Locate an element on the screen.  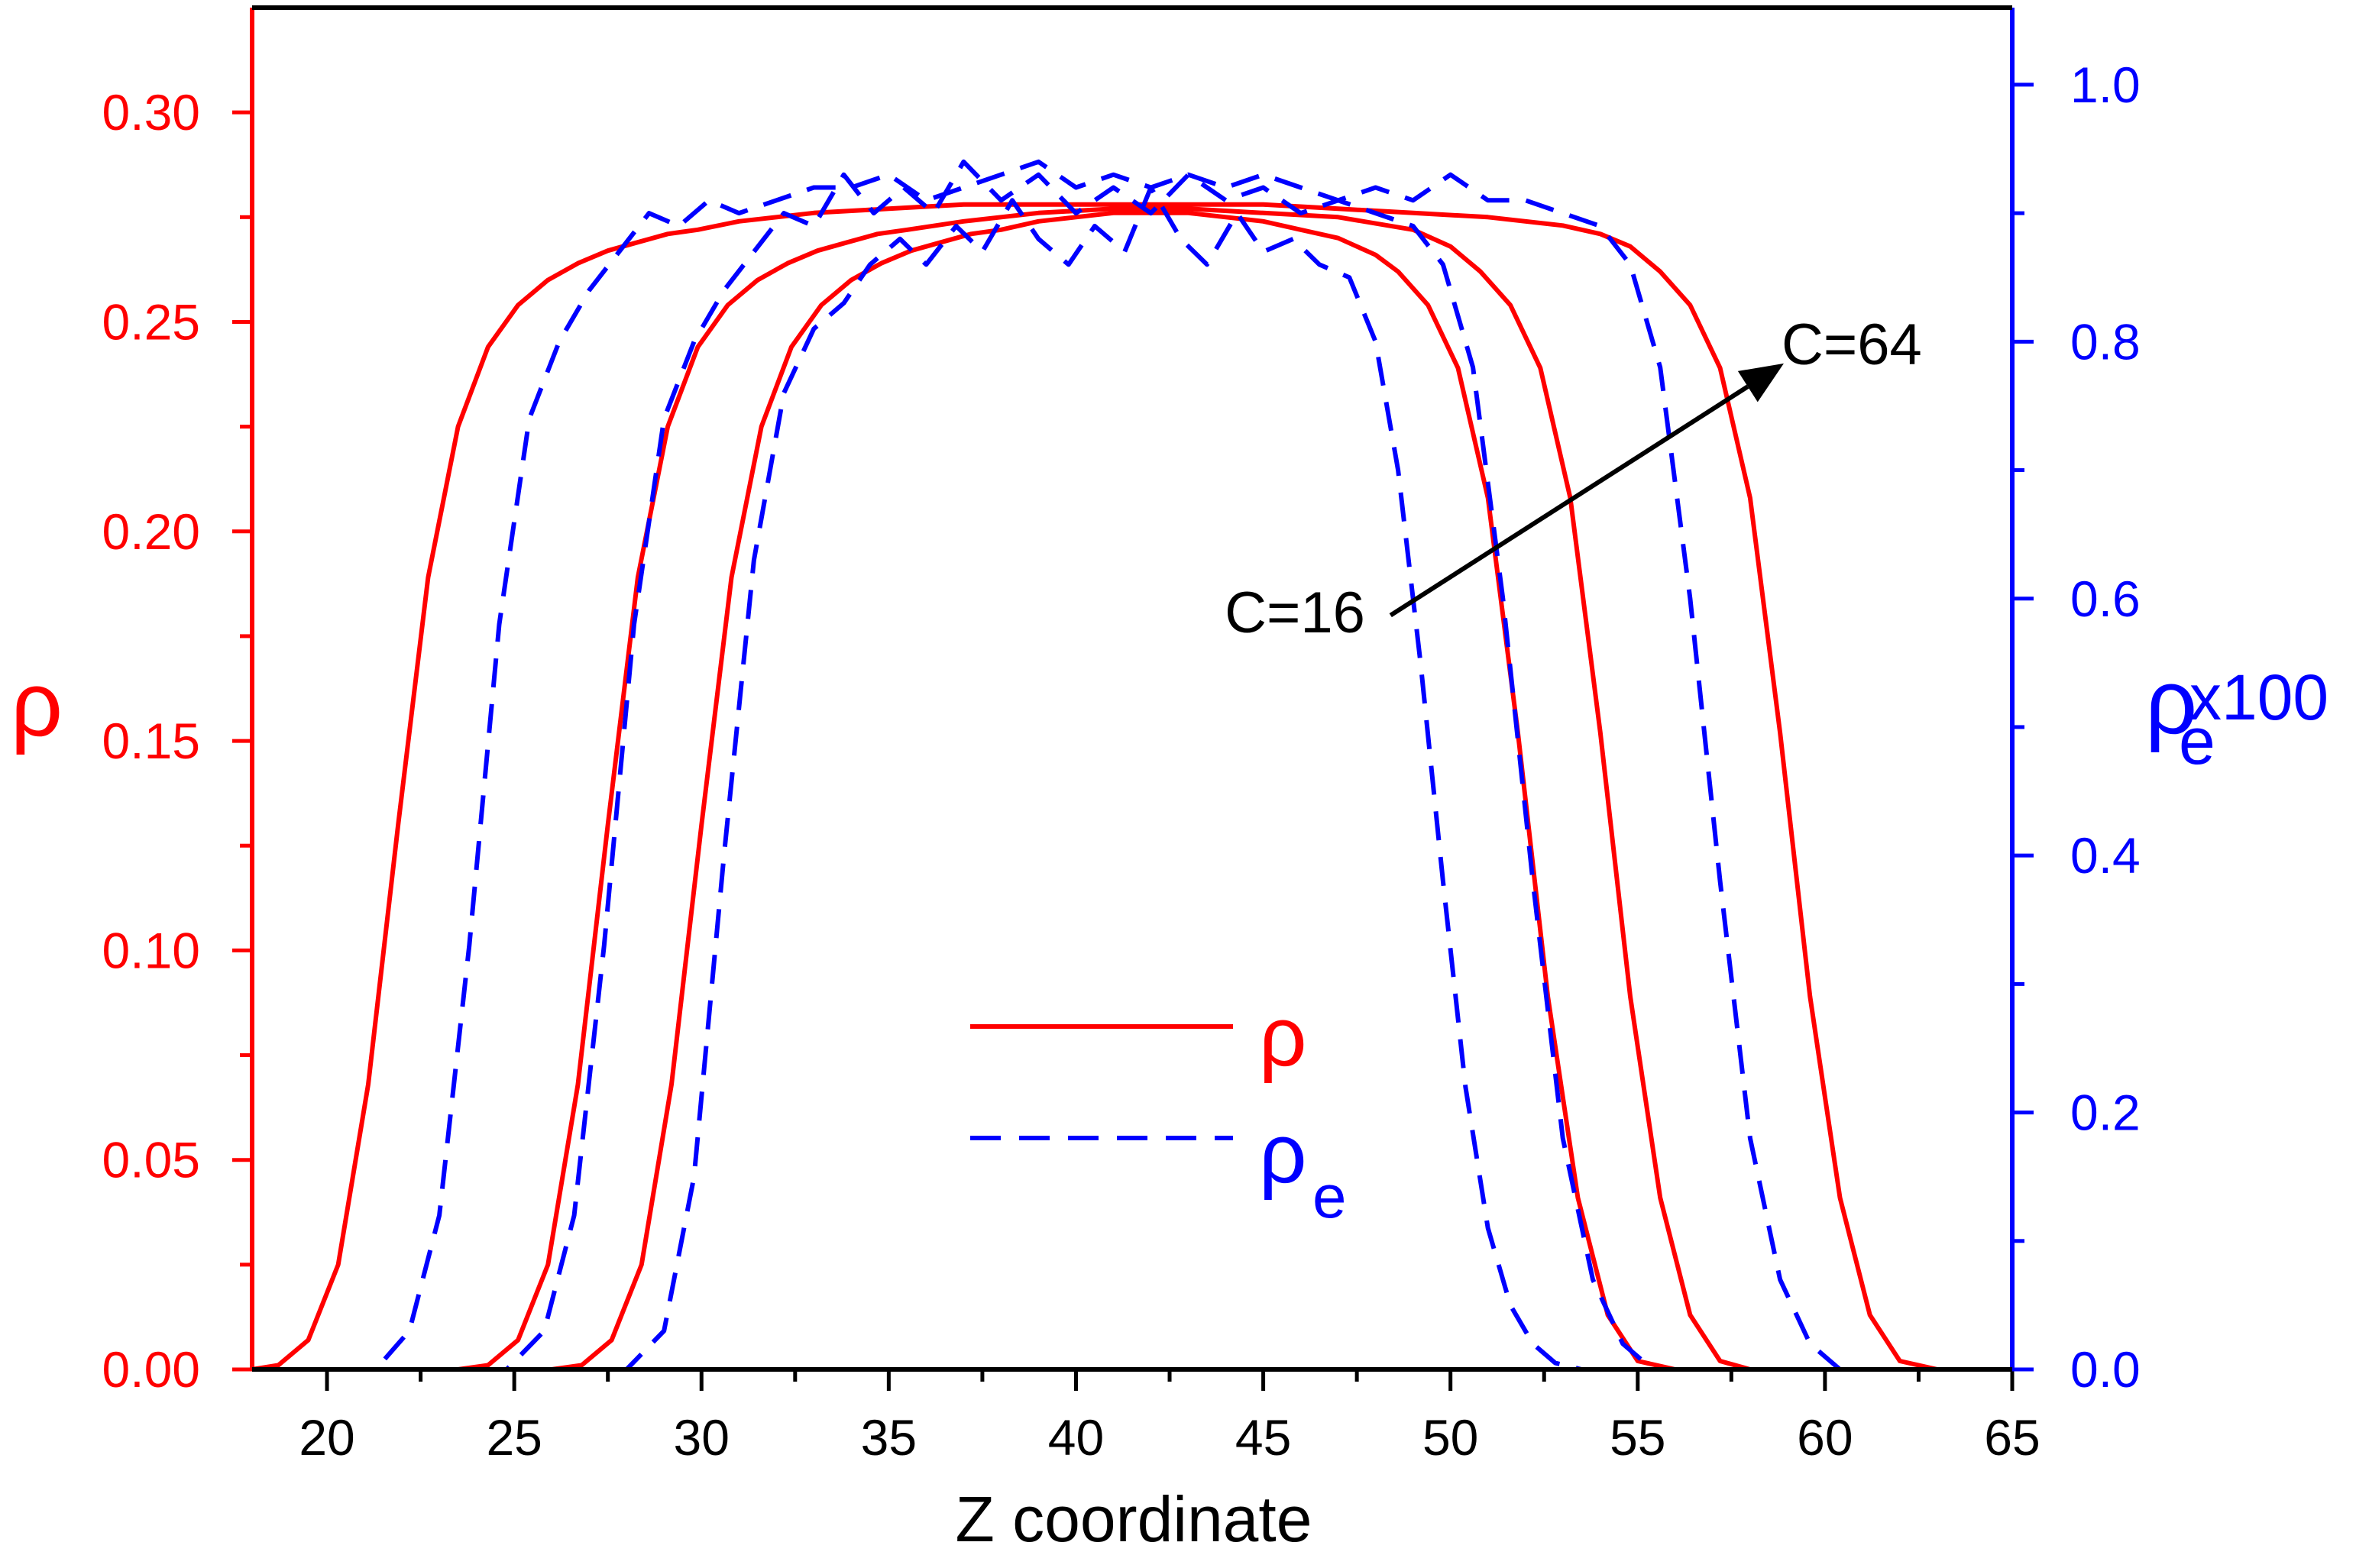
legend: ρ ρ e is located at coordinates (1158, 1110).